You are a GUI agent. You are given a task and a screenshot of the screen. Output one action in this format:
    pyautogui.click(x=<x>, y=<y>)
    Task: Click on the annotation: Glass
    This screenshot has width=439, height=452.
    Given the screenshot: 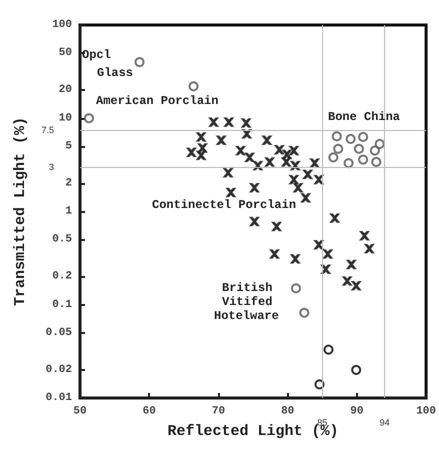 What is the action you would take?
    pyautogui.click(x=115, y=73)
    